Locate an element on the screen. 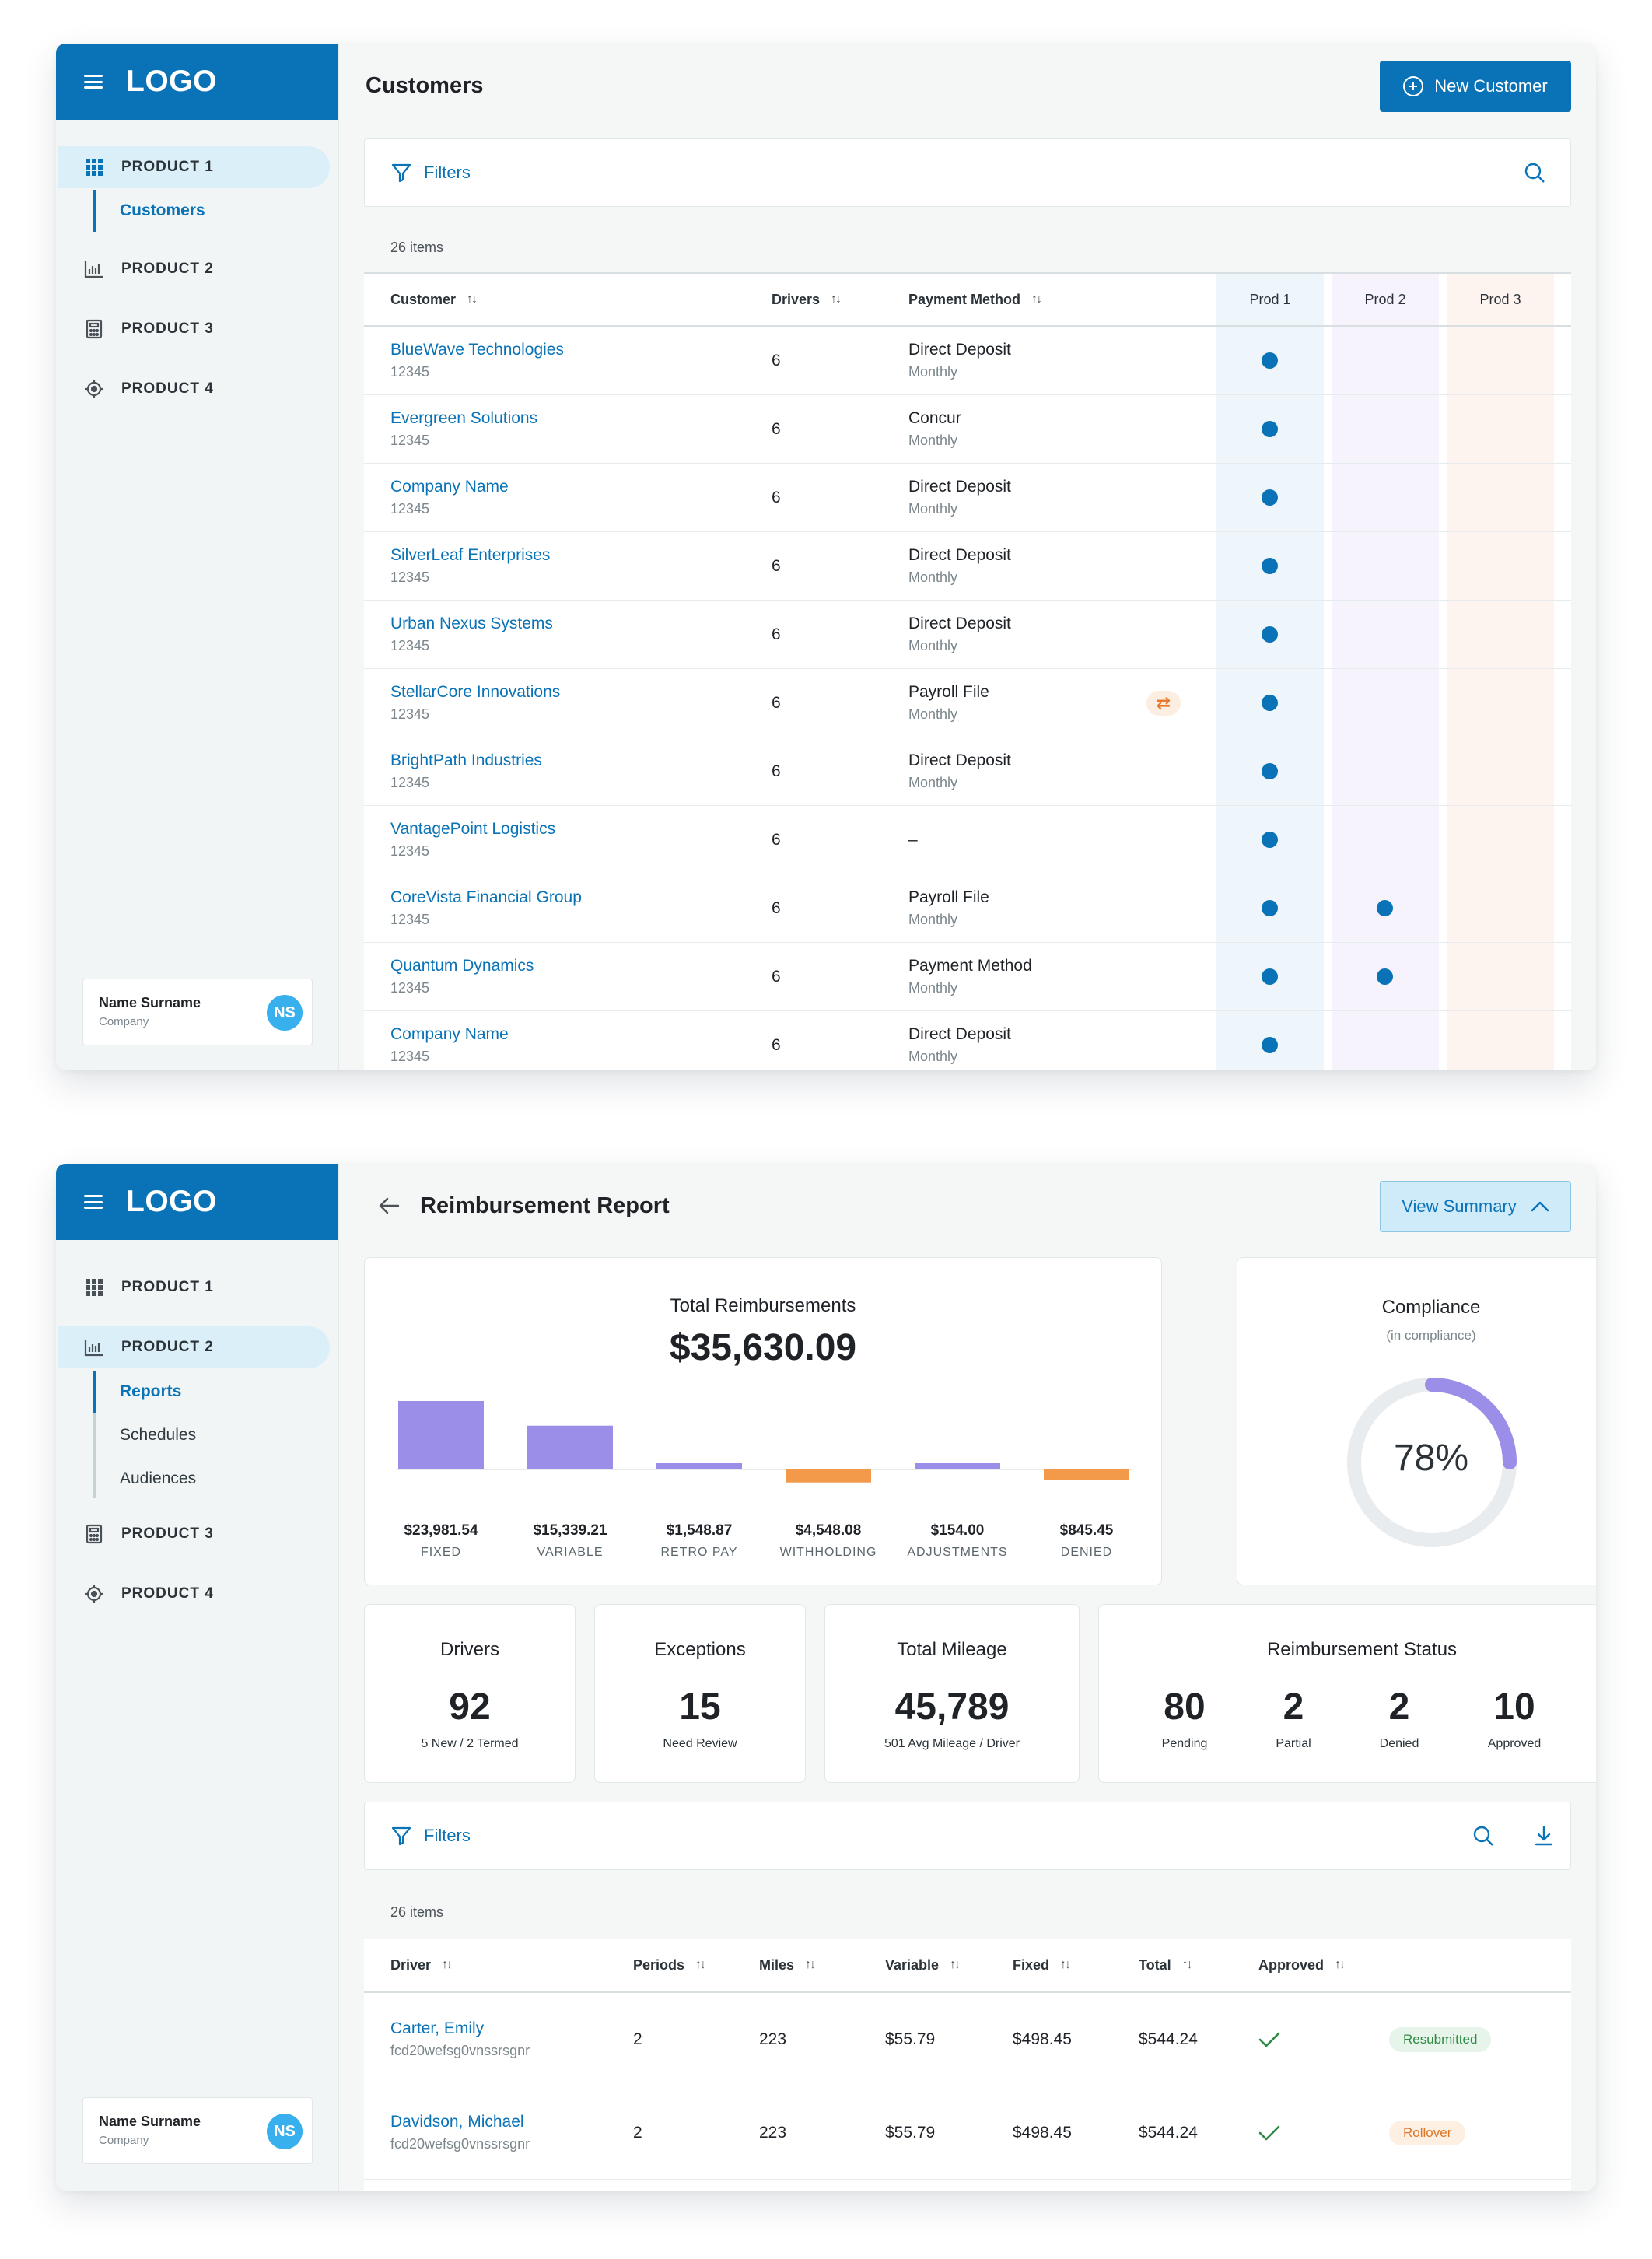 The height and width of the screenshot is (2259, 1652). bar-chart-icon is located at coordinates (94, 1347).